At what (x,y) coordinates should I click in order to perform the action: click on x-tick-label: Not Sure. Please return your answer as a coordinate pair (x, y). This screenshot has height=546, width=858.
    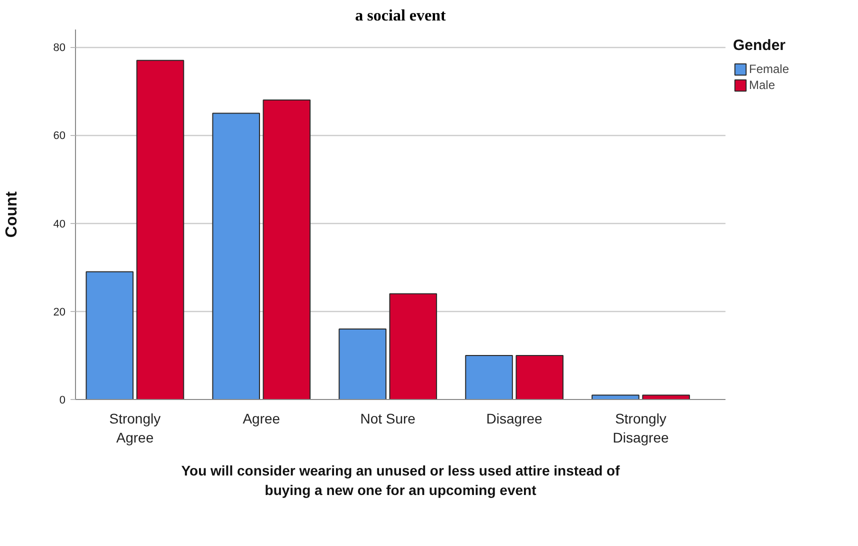
    Looking at the image, I should click on (388, 418).